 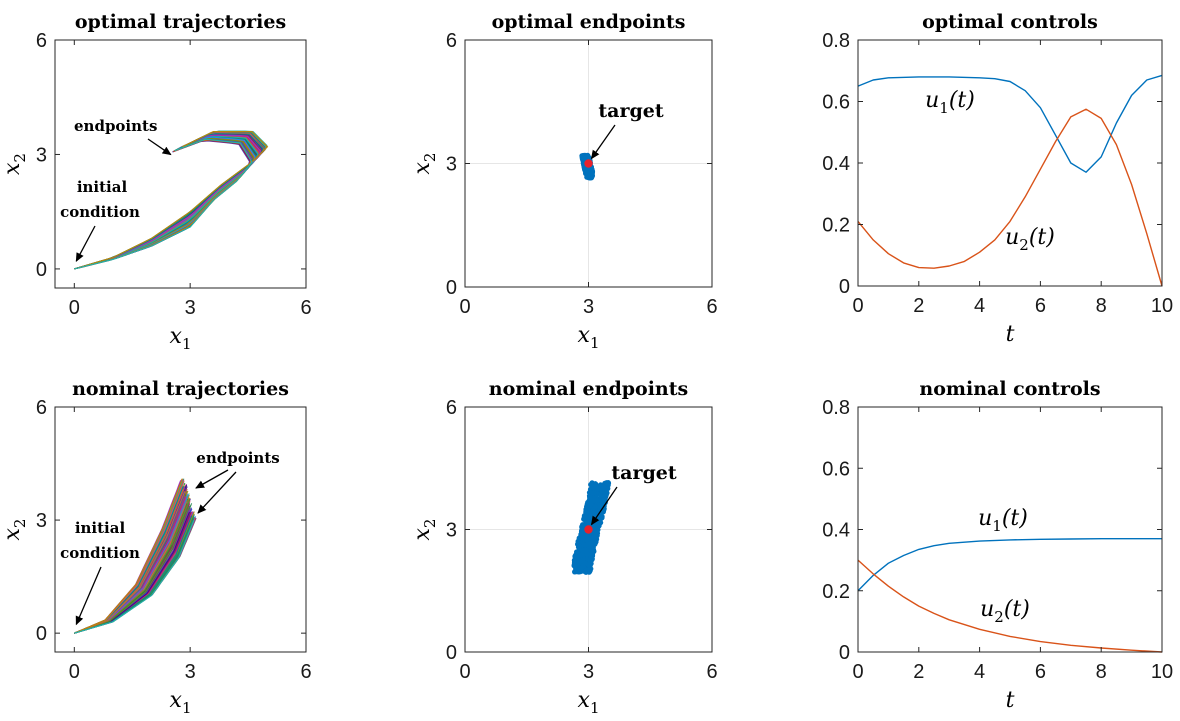 I want to click on axes-box, so click(x=180, y=529).